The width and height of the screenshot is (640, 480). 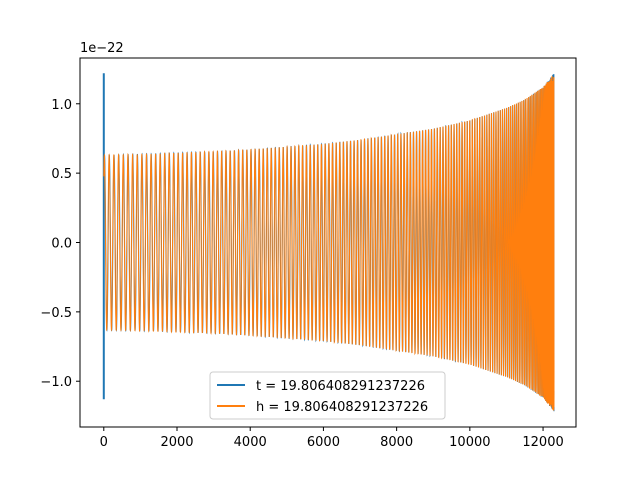 I want to click on x-tick-label: 4000, so click(x=250, y=442).